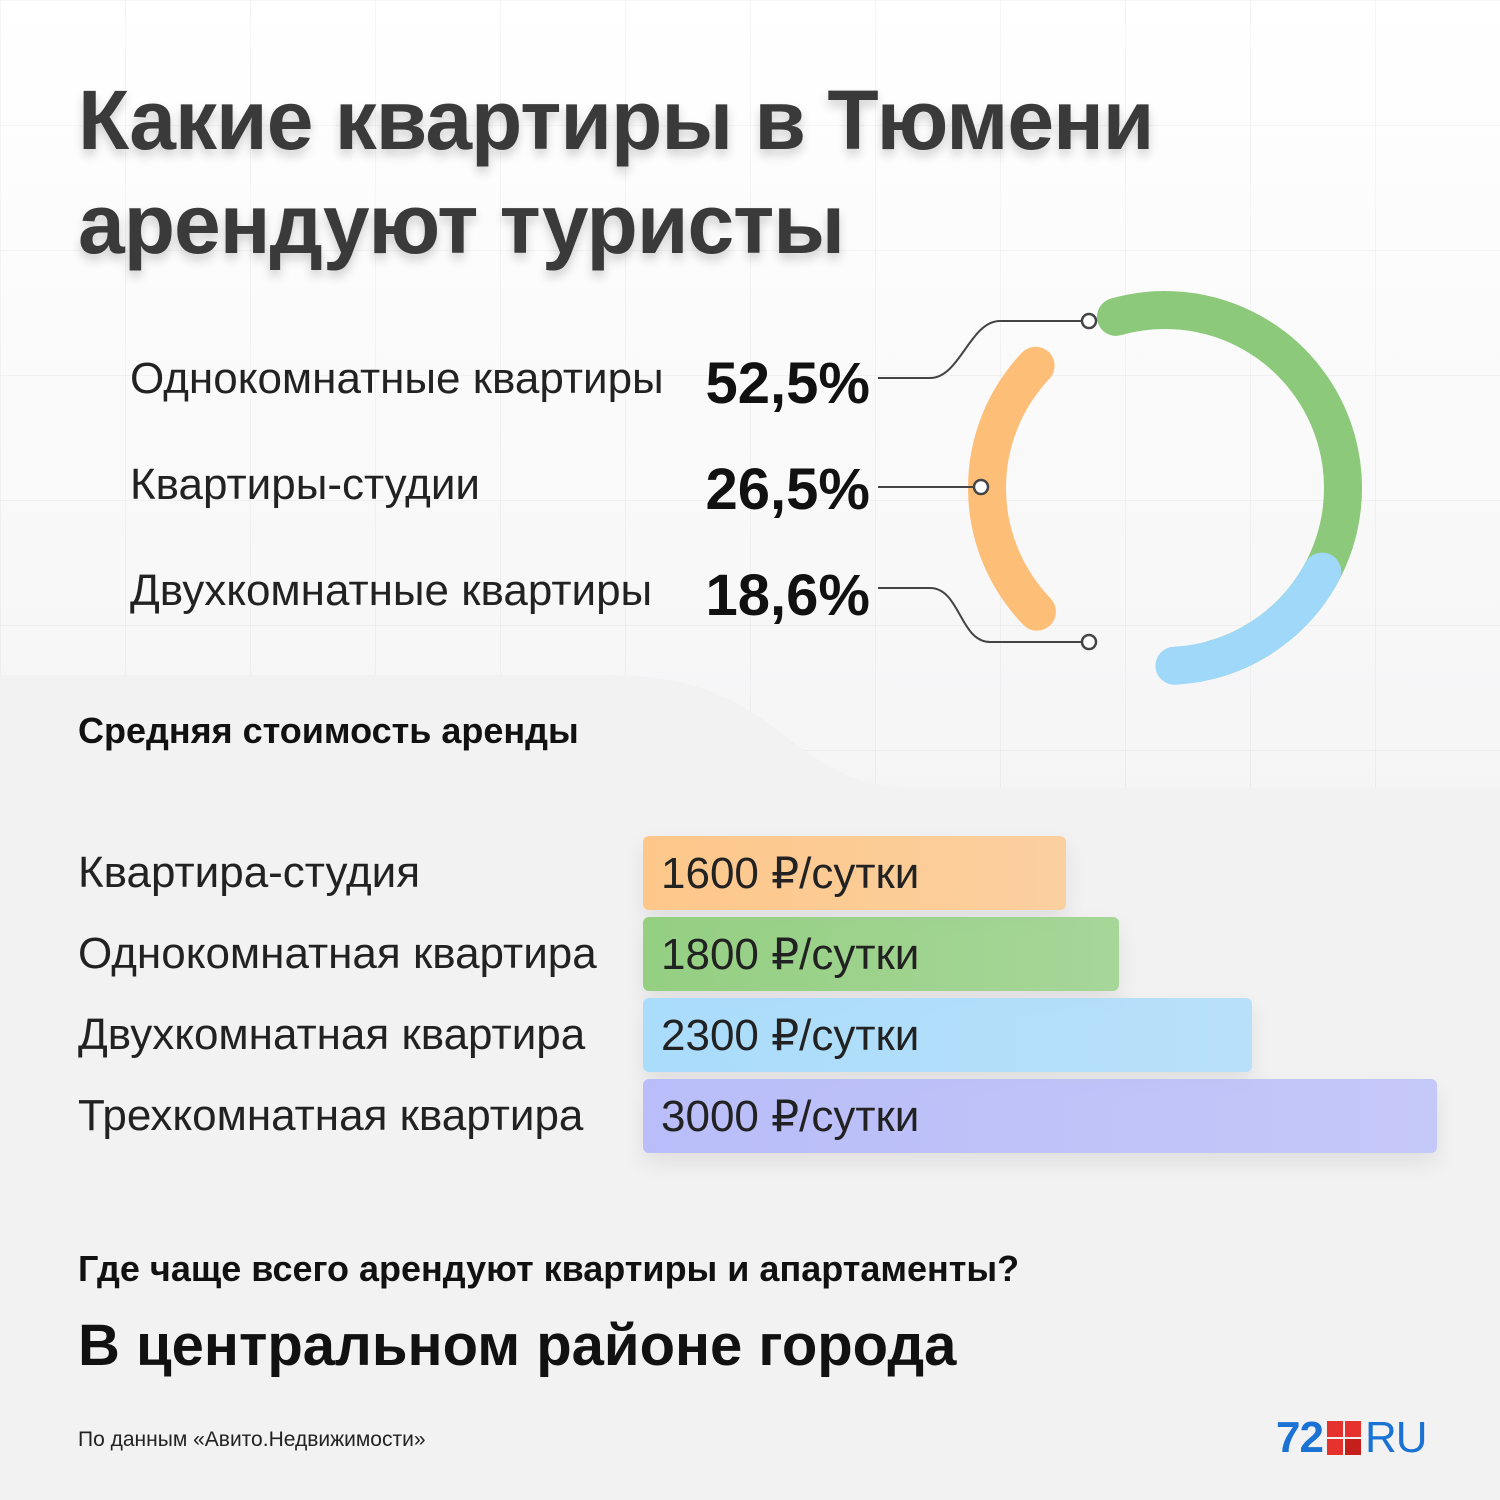 Image resolution: width=1500 pixels, height=1500 pixels. I want to click on logo-number: 72, so click(1300, 1437).